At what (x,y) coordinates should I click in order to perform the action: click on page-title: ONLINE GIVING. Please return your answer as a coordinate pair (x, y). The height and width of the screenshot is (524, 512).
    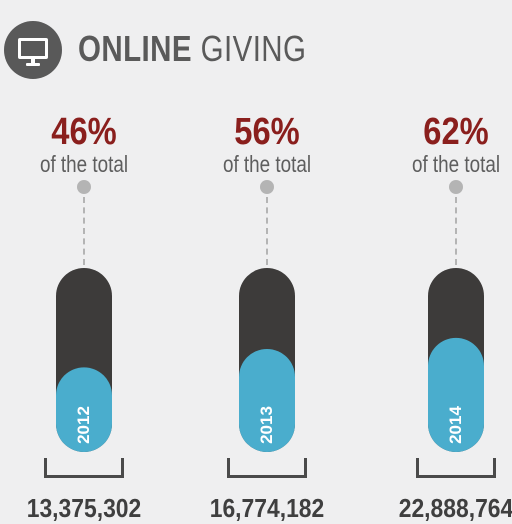
    Looking at the image, I should click on (192, 49).